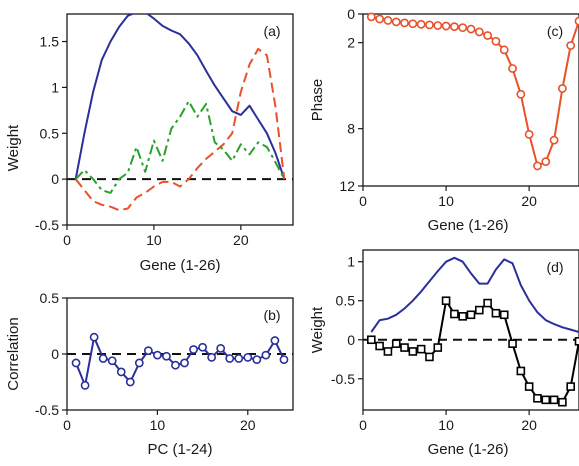 The height and width of the screenshot is (466, 579). Describe the element at coordinates (363, 425) in the screenshot. I see `x-tick-label: 0` at that location.